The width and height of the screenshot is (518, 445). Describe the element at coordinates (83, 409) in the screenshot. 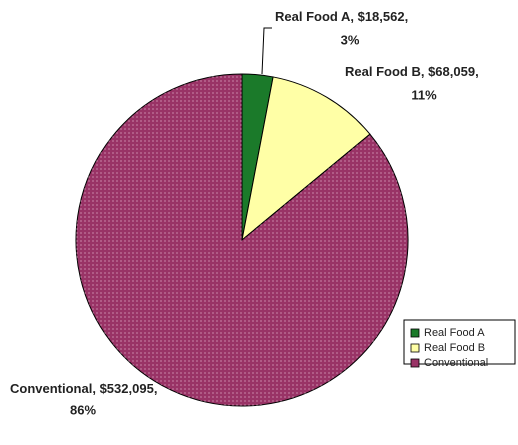

I see `percent-label: 86%` at that location.